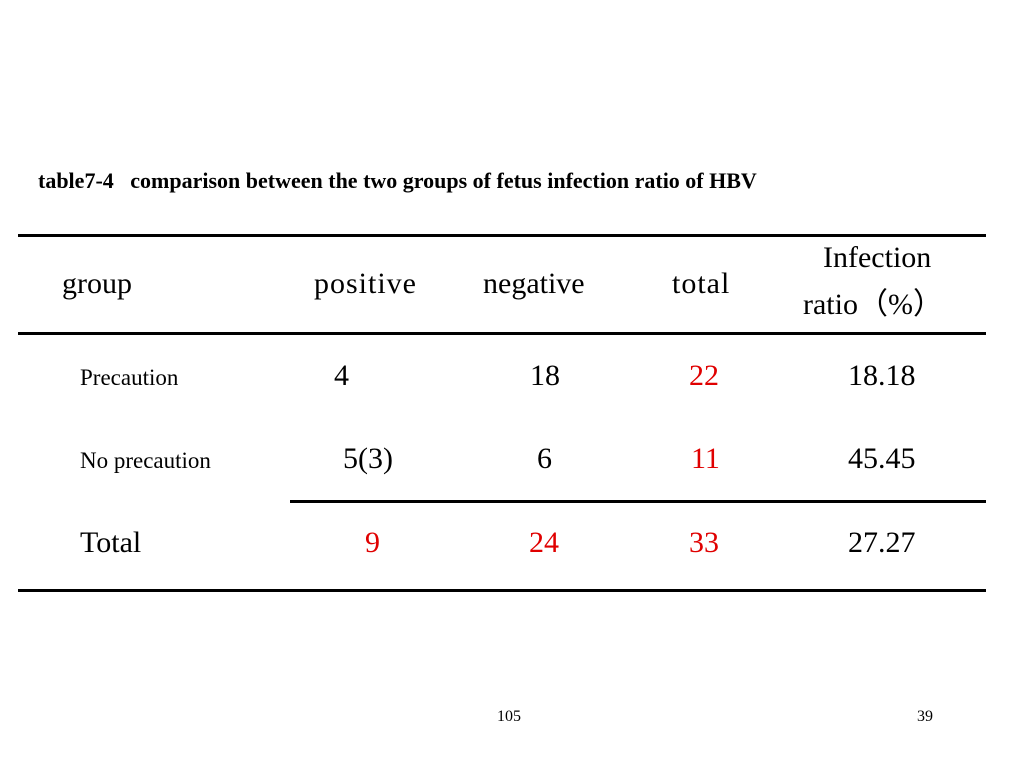 The width and height of the screenshot is (1024, 768). Describe the element at coordinates (704, 542) in the screenshot. I see `row-total-total: 33` at that location.